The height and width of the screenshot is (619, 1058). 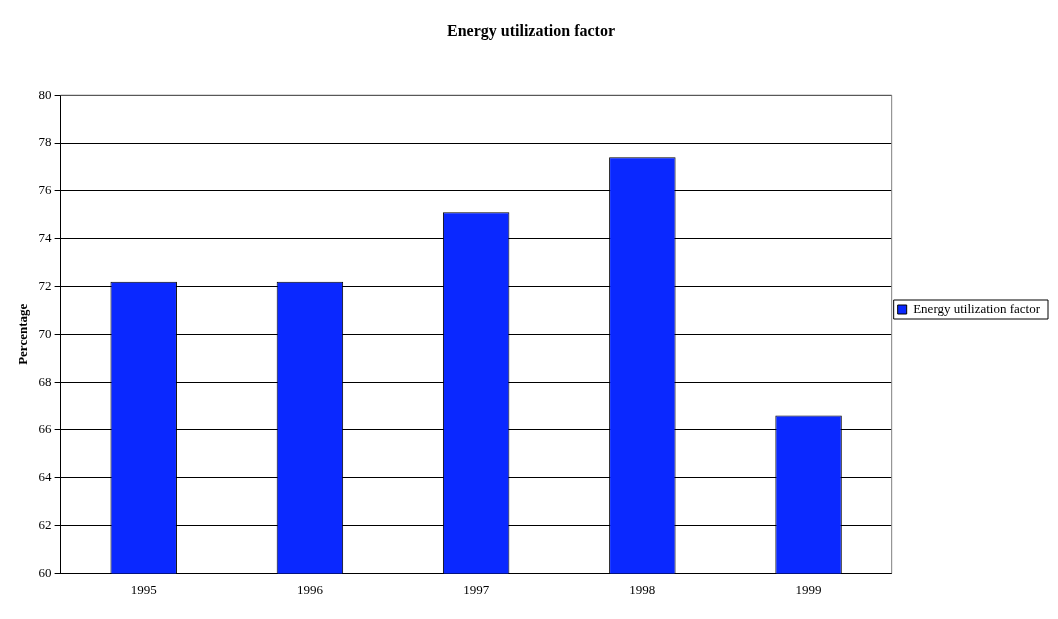 I want to click on chart-title: Energy utilization factor, so click(x=531, y=30).